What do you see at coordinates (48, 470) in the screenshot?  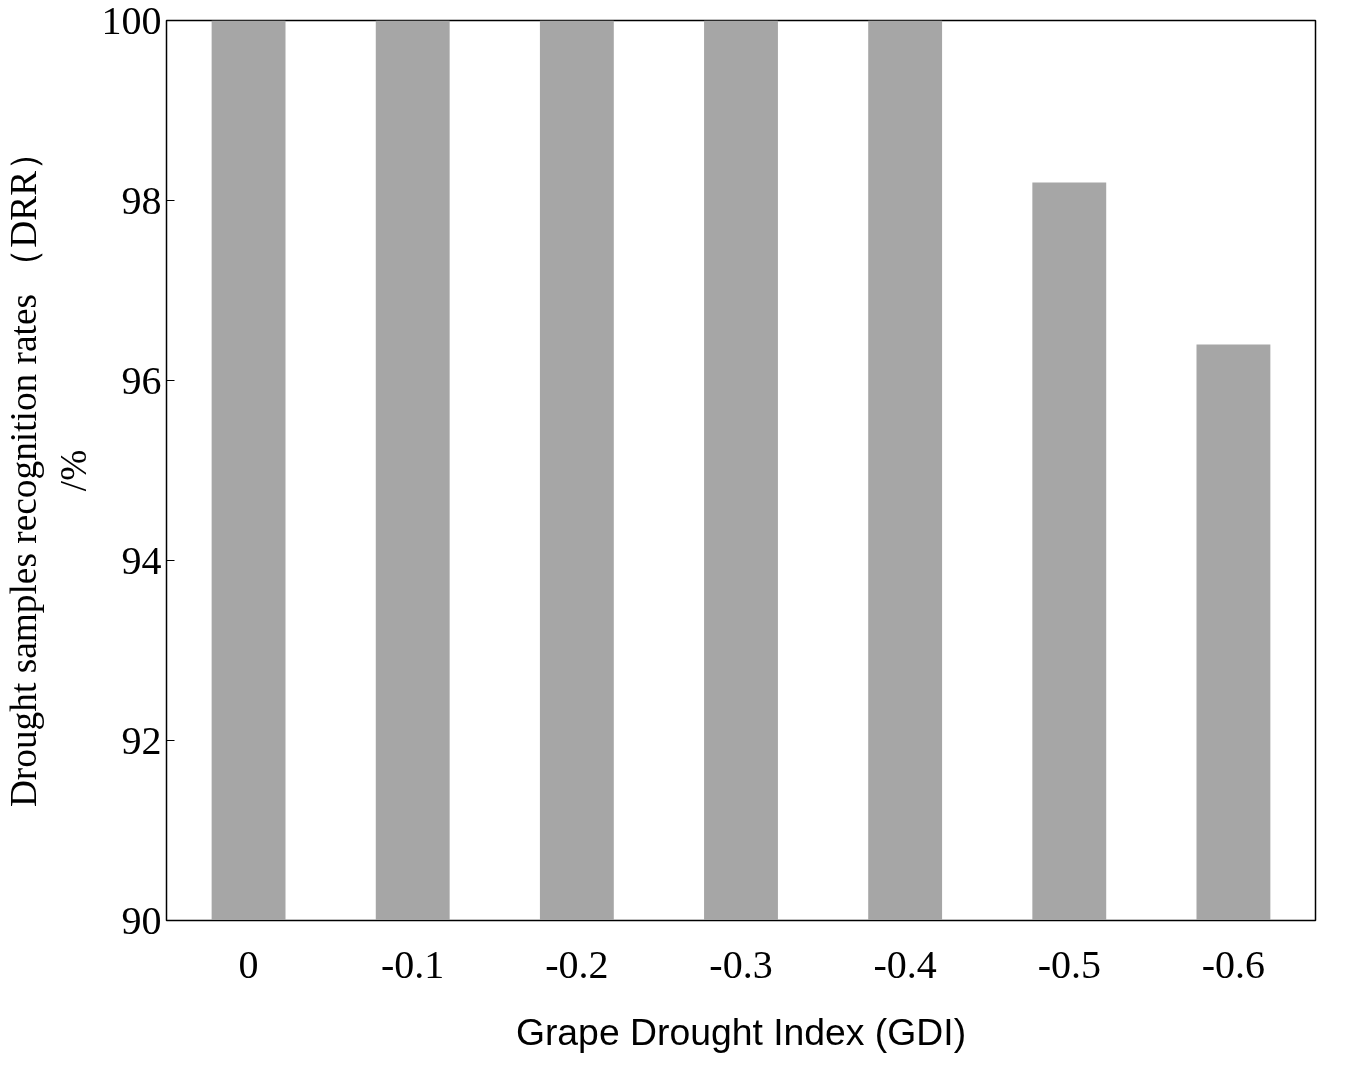 I see `y-axis-title: Drought samples recognition rates （DRR） /%` at bounding box center [48, 470].